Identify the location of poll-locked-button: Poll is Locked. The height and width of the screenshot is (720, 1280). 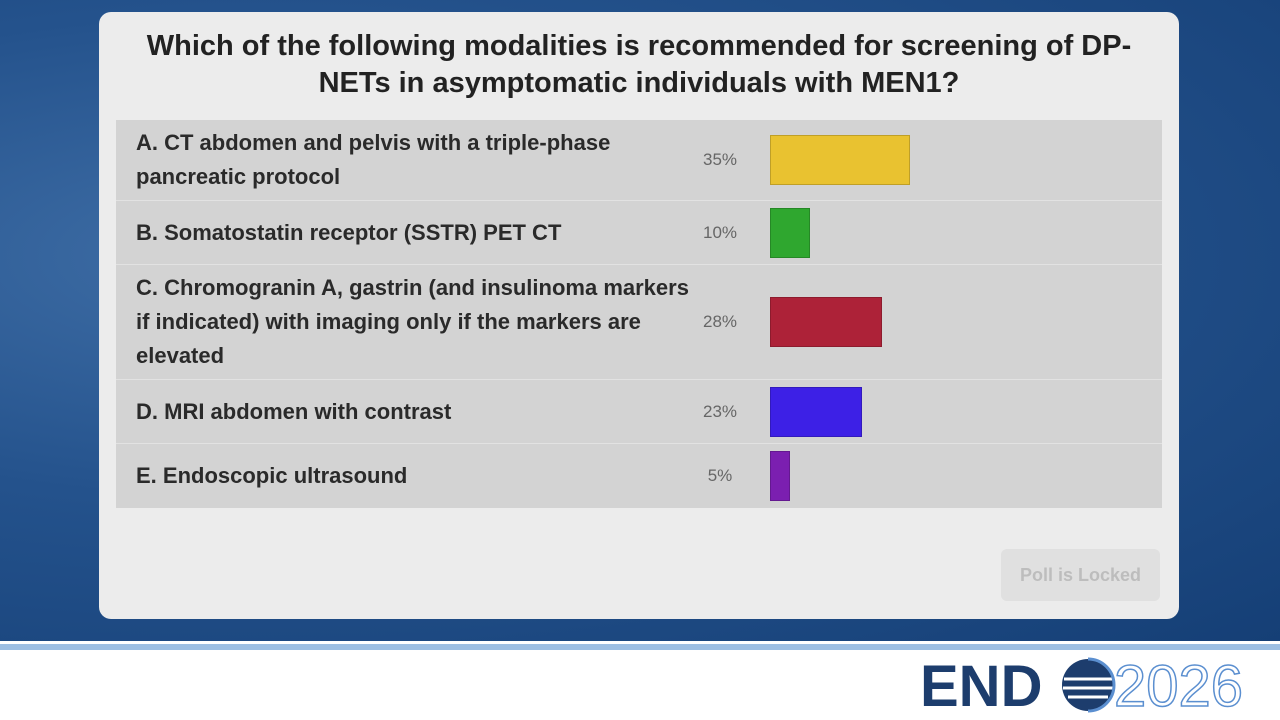
(1080, 575).